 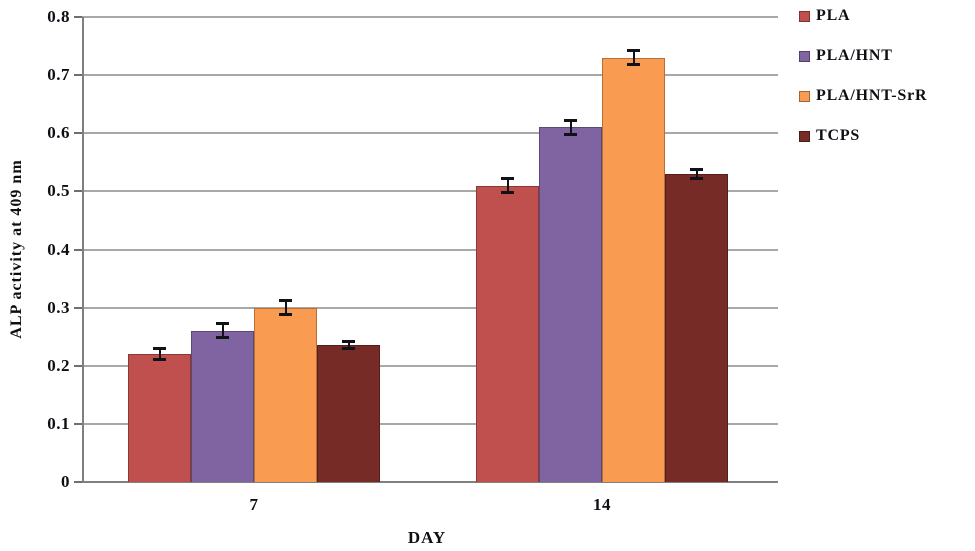 I want to click on y-axis-title: ALP activity at 409 nm, so click(x=16, y=249).